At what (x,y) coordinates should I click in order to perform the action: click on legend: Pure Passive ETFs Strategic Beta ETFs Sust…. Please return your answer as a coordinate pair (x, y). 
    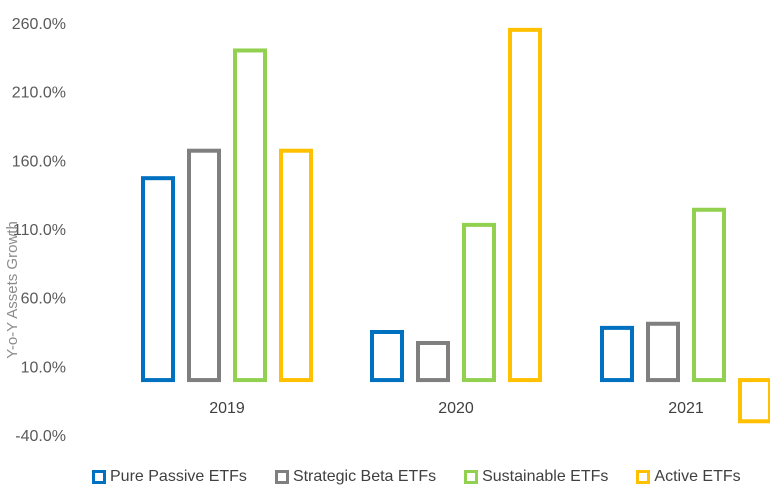
    Looking at the image, I should click on (430, 477).